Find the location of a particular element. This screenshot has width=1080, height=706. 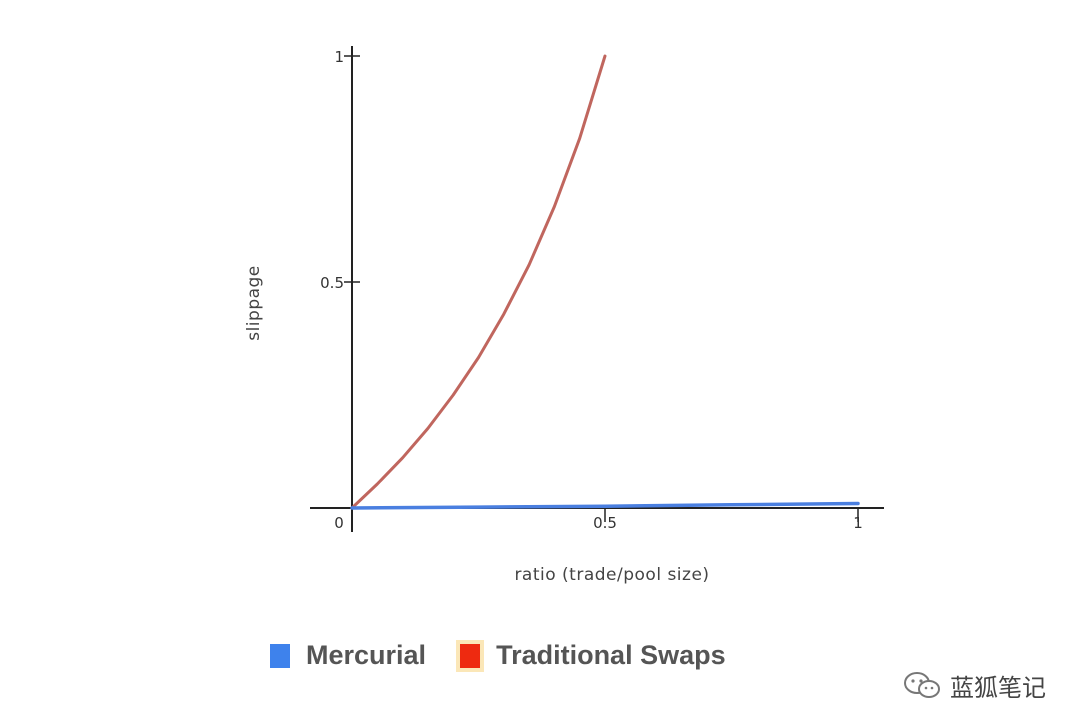

legend-item-traditional-swaps: Traditional Swaps is located at coordinates (593, 655).